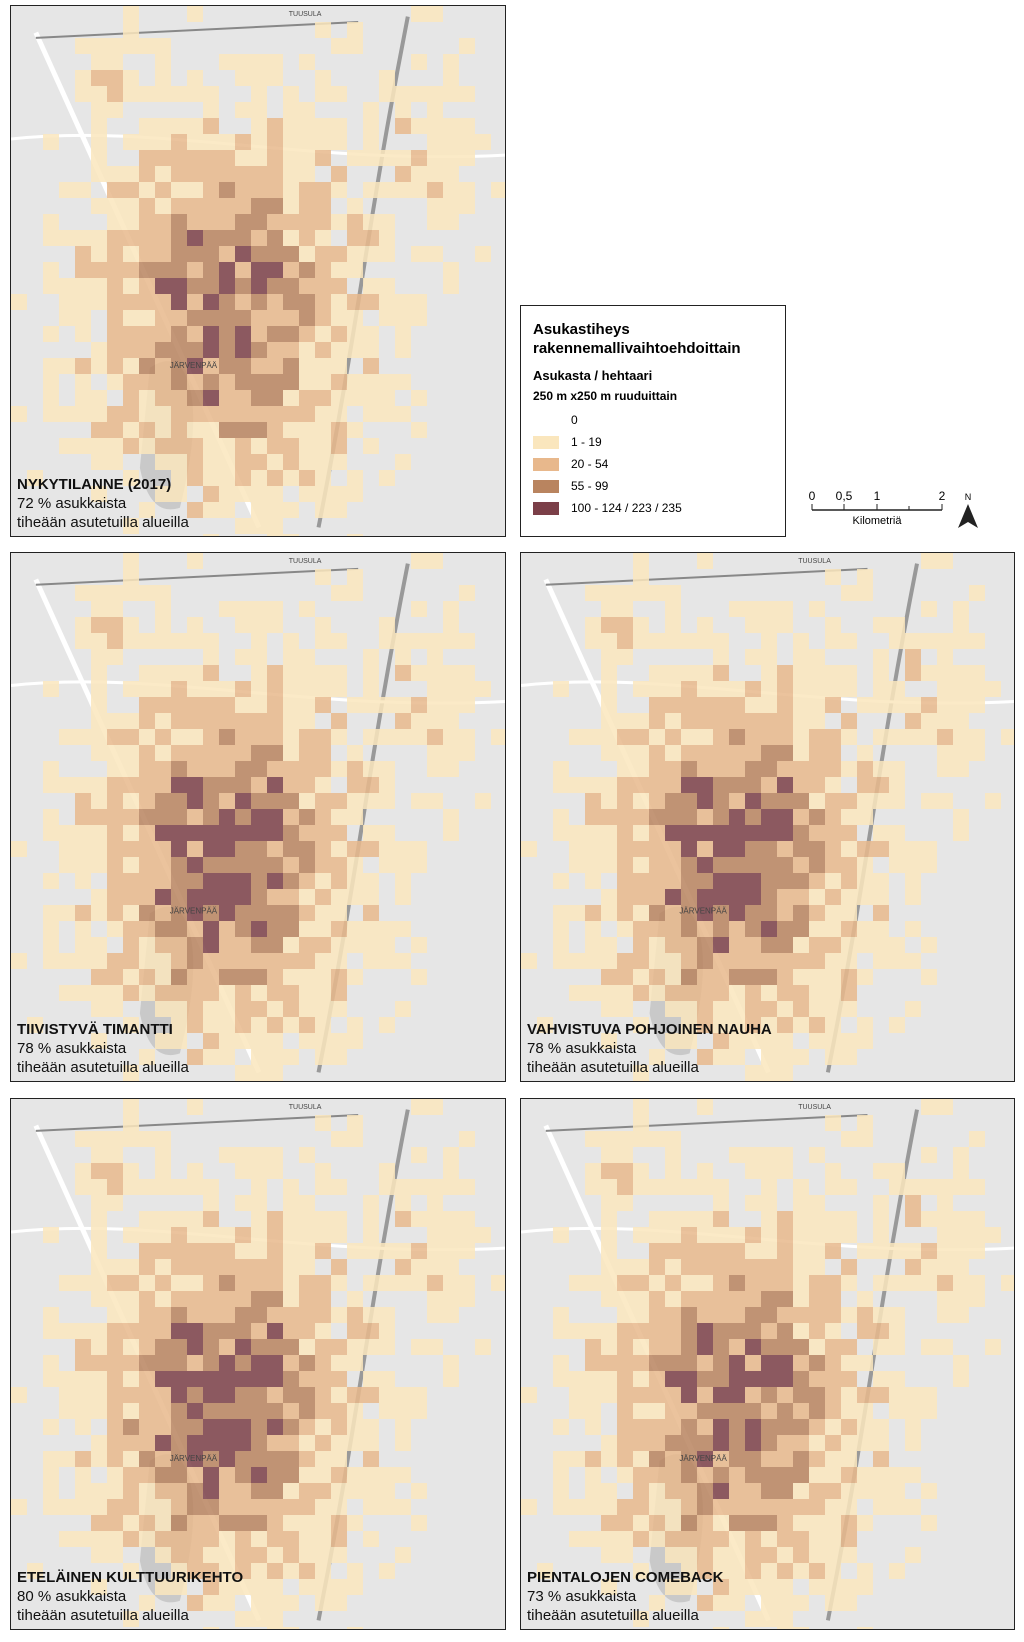 Image resolution: width=1024 pixels, height=1642 pixels. I want to click on legend-title: rakennemallivaihtoehdoittain, so click(637, 348).